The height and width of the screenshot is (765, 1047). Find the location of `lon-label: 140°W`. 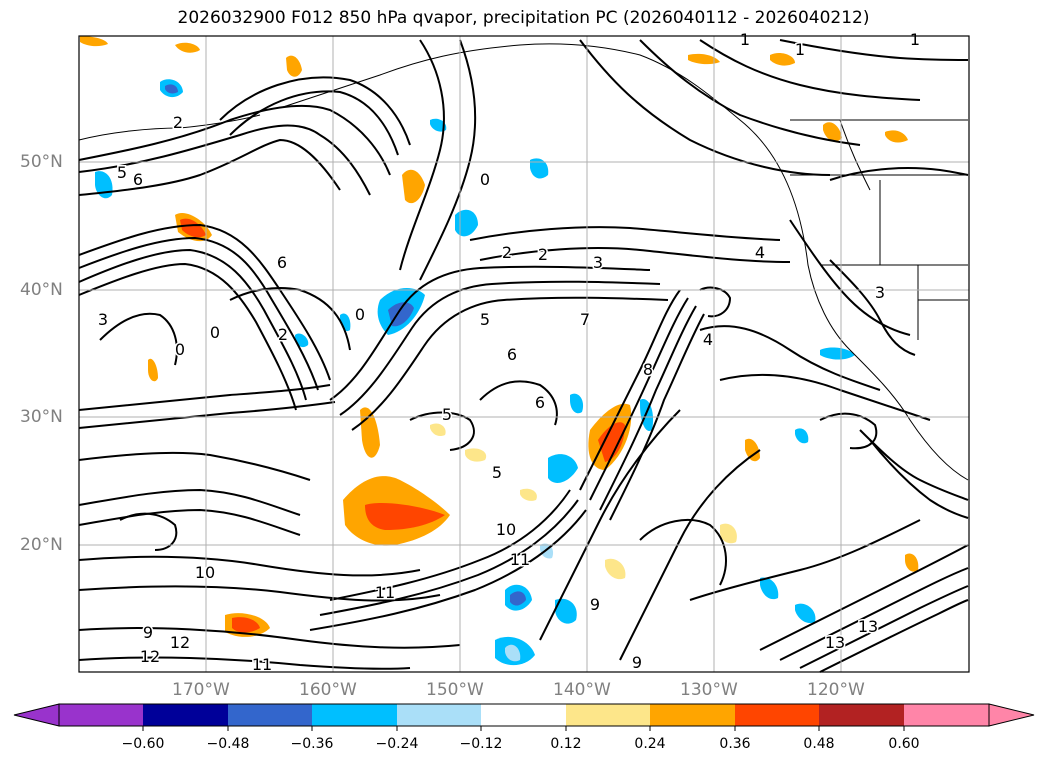

lon-label: 140°W is located at coordinates (582, 690).